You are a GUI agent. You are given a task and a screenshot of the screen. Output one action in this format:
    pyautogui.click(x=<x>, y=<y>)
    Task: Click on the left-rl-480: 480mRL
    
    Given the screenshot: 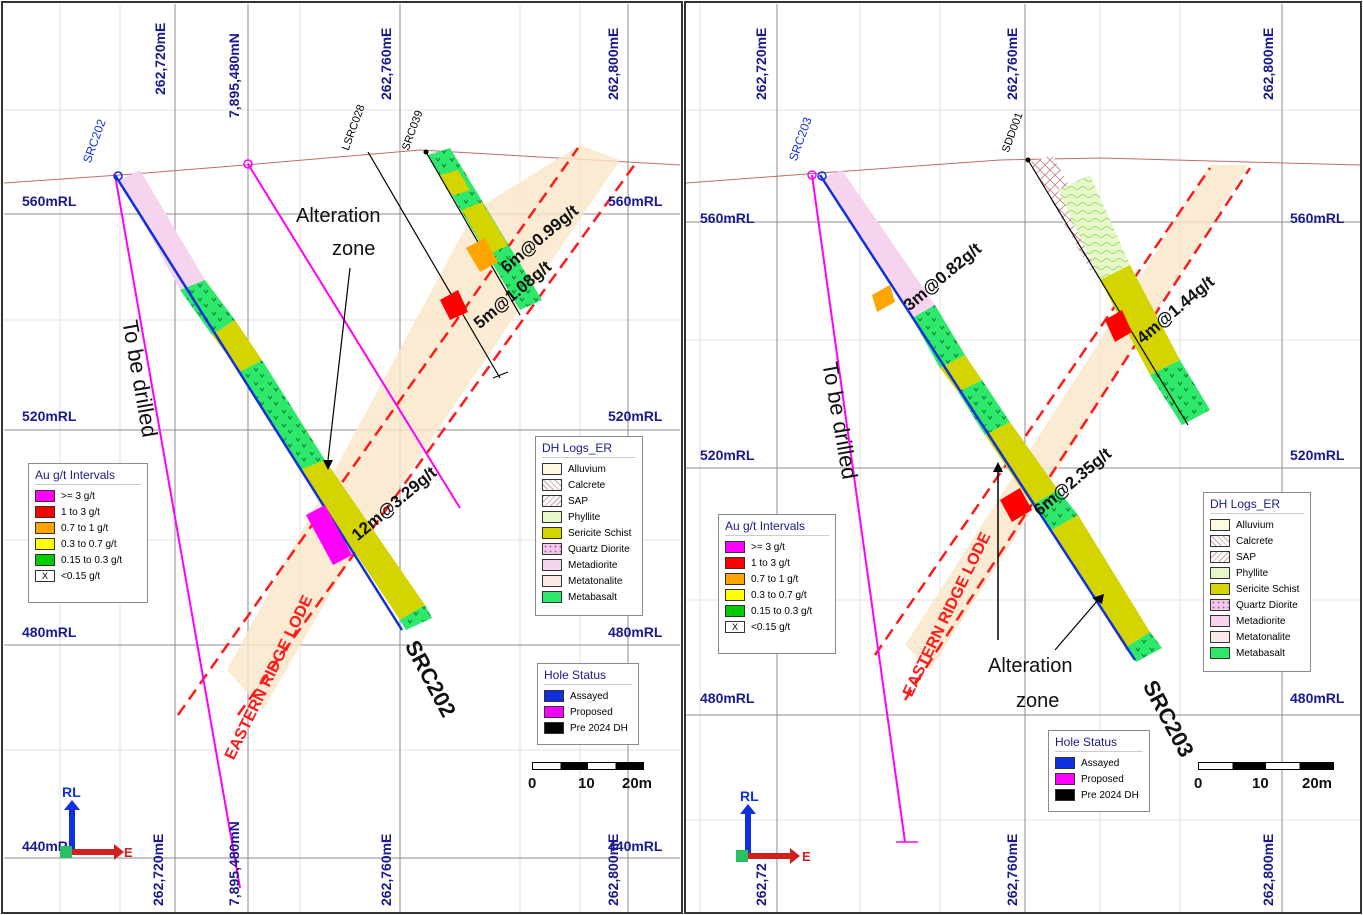 What is the action you would take?
    pyautogui.click(x=49, y=632)
    